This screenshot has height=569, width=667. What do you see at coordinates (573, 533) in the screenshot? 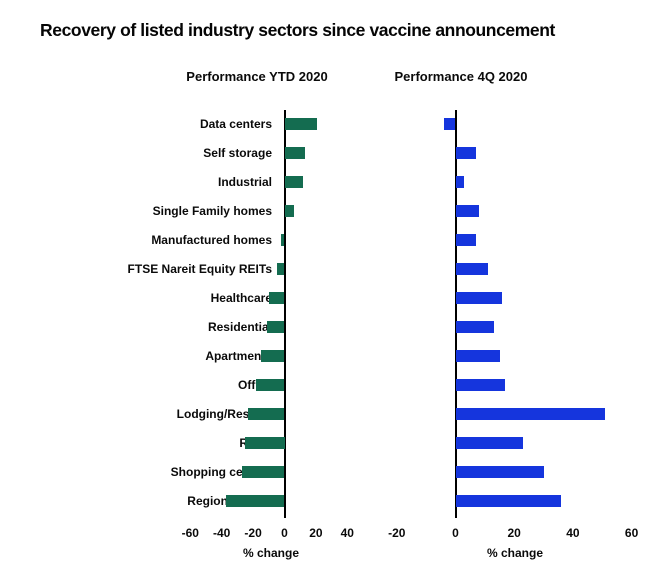
I see `x-tick-label-4q: 40` at bounding box center [573, 533].